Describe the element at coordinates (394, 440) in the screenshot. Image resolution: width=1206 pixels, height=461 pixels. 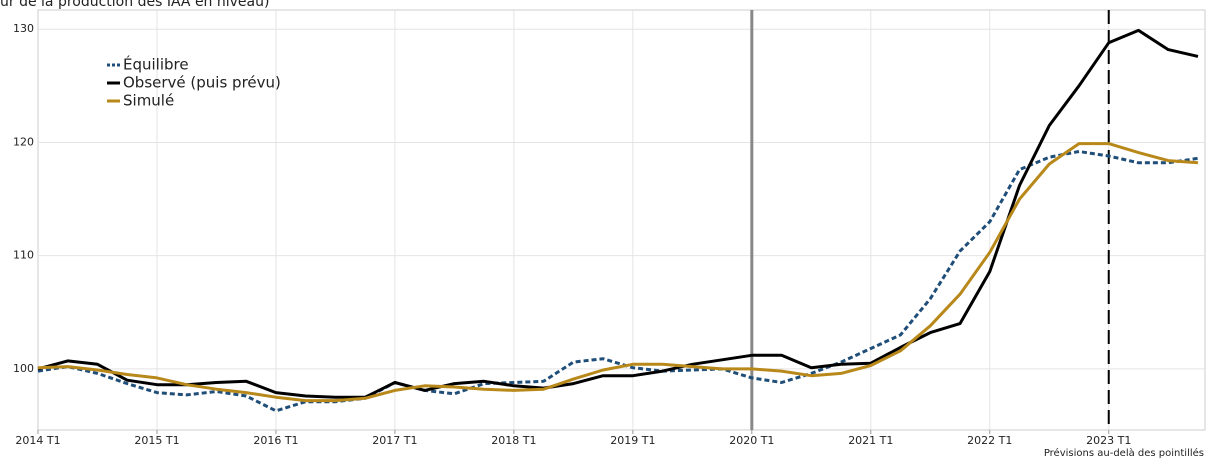
I see `x-tick-label: 2017 T1` at that location.